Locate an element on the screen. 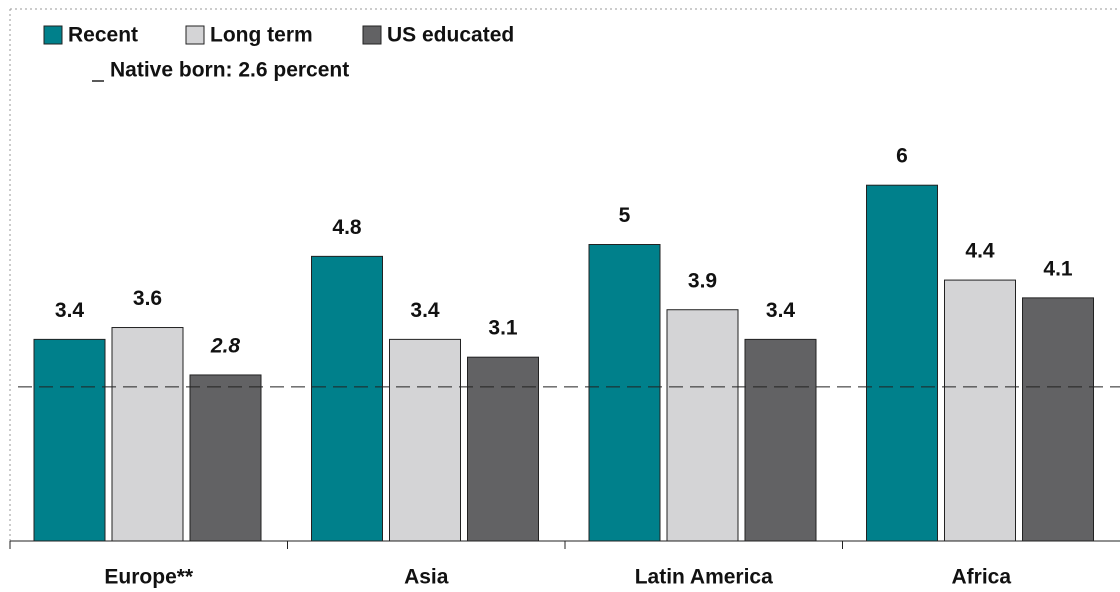  value-label: 3.6 is located at coordinates (147, 298).